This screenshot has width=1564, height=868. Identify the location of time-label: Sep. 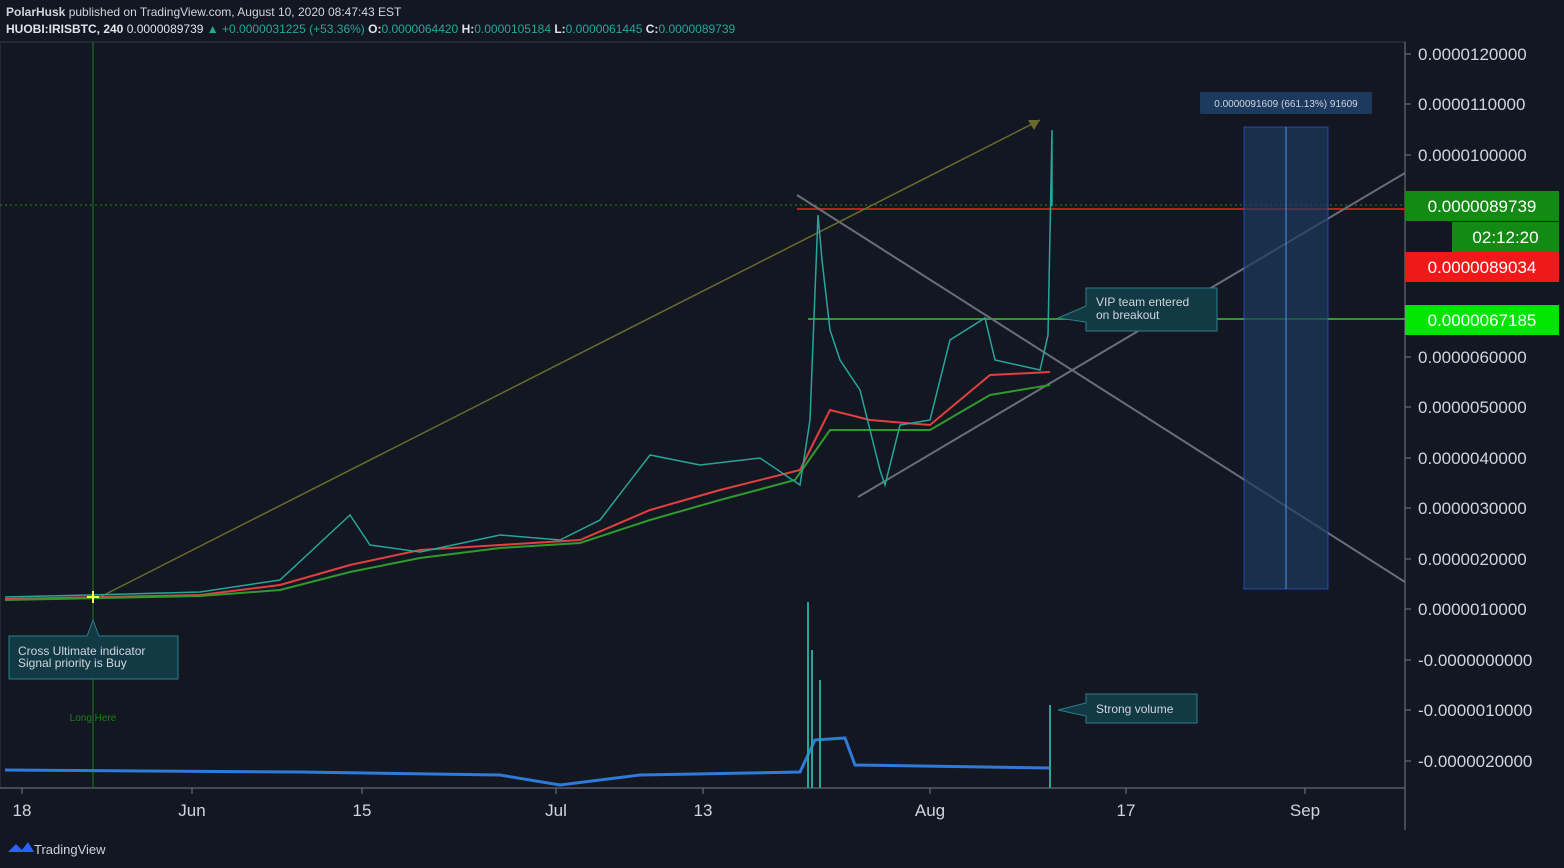
(1305, 810).